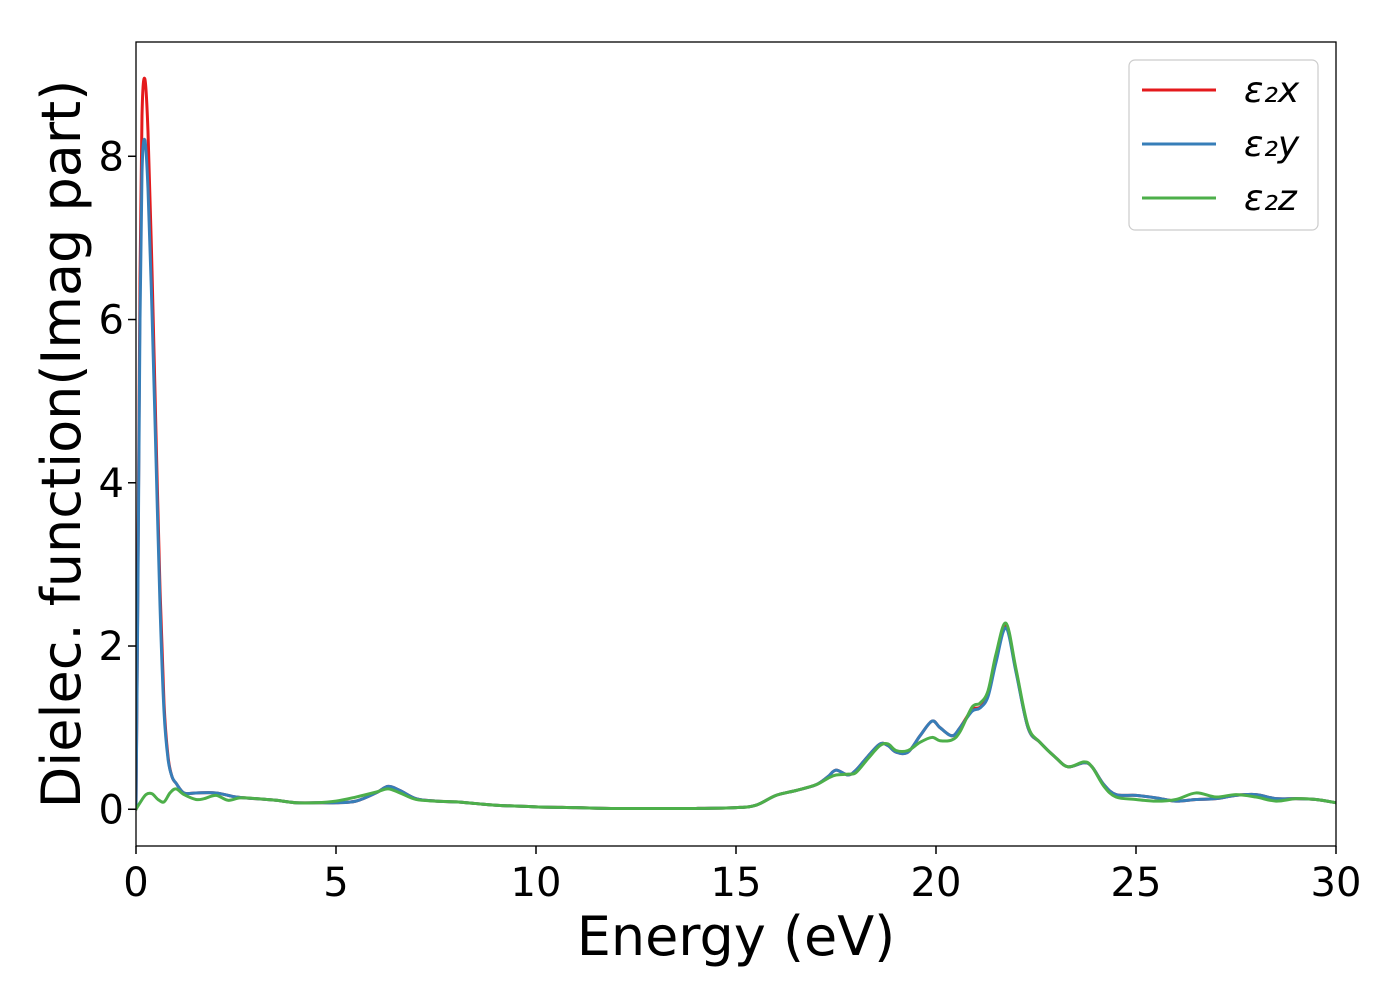 This screenshot has width=1400, height=1004. What do you see at coordinates (1271, 198) in the screenshot?
I see `legend-label-3: ε₂z` at bounding box center [1271, 198].